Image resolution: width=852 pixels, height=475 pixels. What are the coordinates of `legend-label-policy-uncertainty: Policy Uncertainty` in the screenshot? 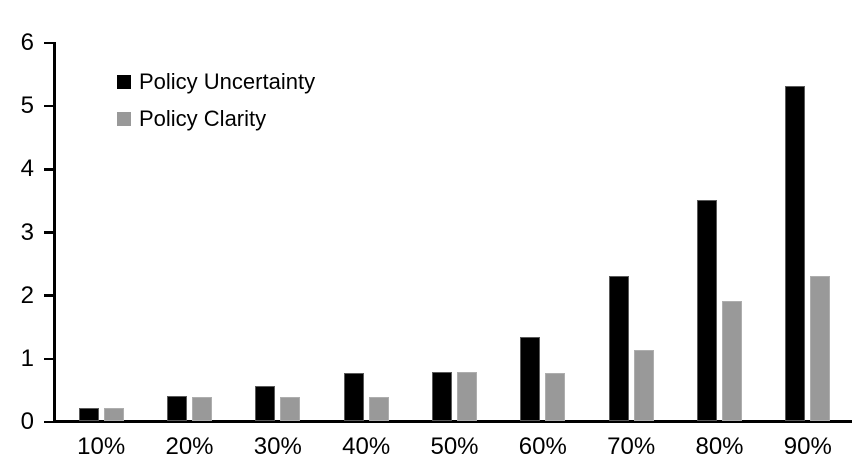 It's located at (227, 81).